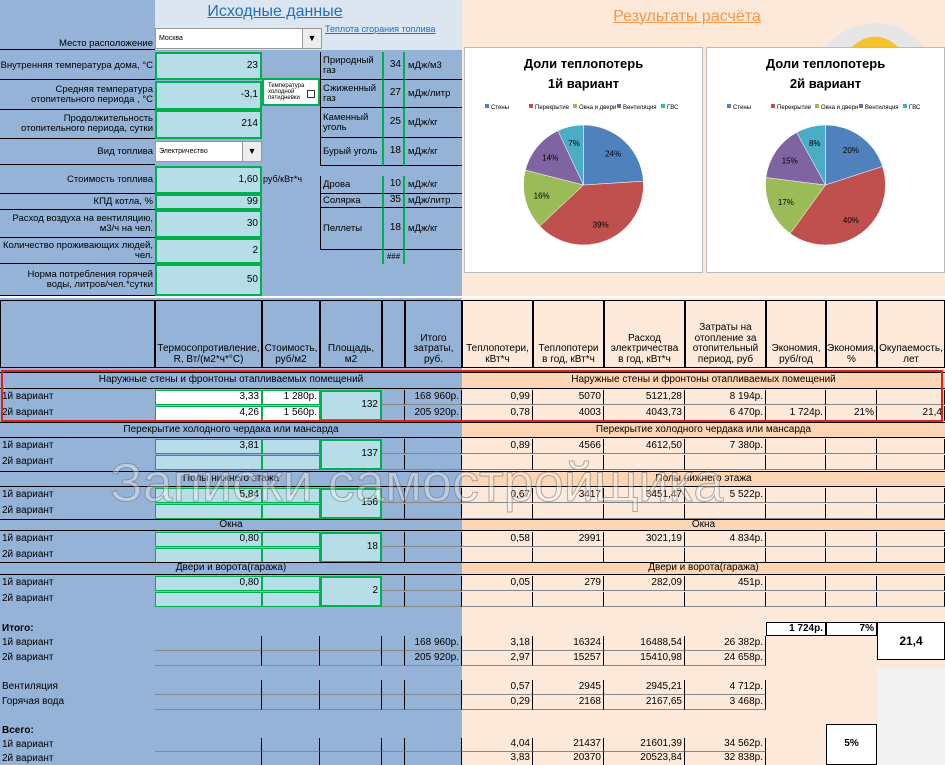 The height and width of the screenshot is (765, 945). Describe the element at coordinates (725, 758) in the screenshot. I see `cell: 32 838р.` at that location.